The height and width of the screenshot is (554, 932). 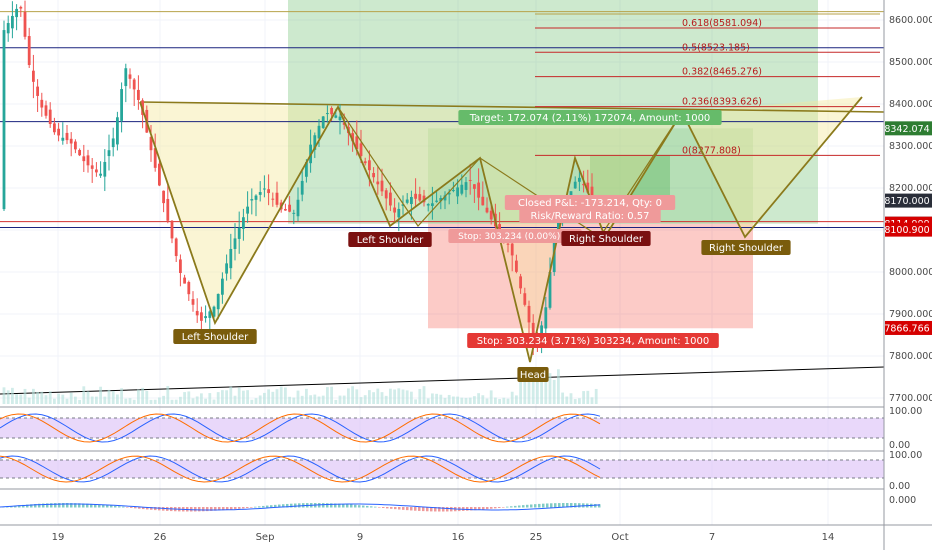 What do you see at coordinates (593, 340) in the screenshot?
I see `stop-label-bg` at bounding box center [593, 340].